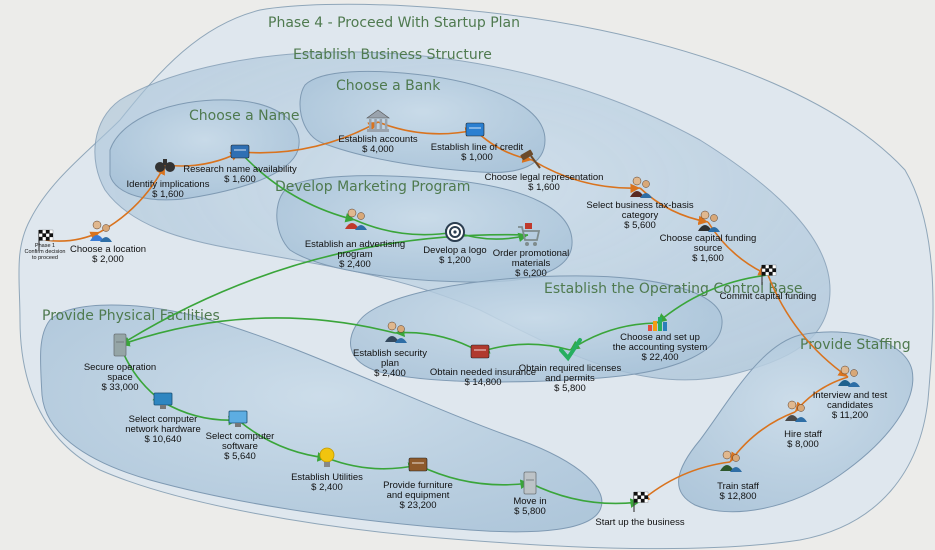 The height and width of the screenshot is (550, 935). Describe the element at coordinates (850, 395) in the screenshot. I see `node-label-interview: Interview and test` at that location.